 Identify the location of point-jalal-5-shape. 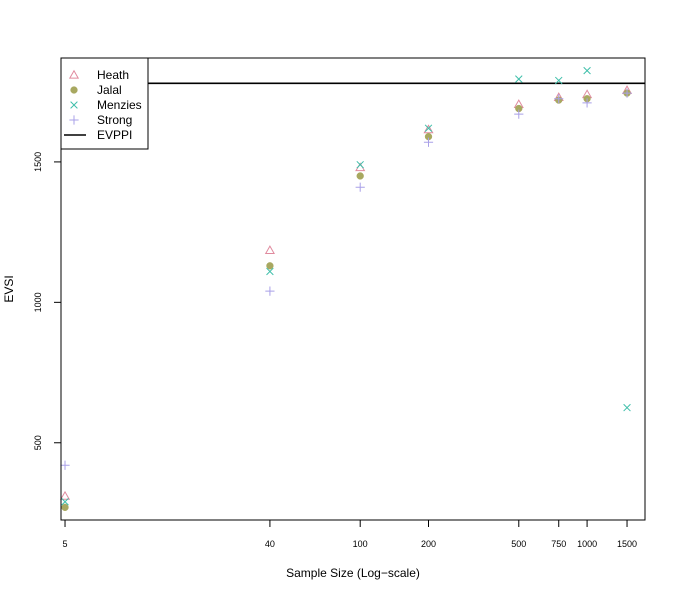
(65, 507).